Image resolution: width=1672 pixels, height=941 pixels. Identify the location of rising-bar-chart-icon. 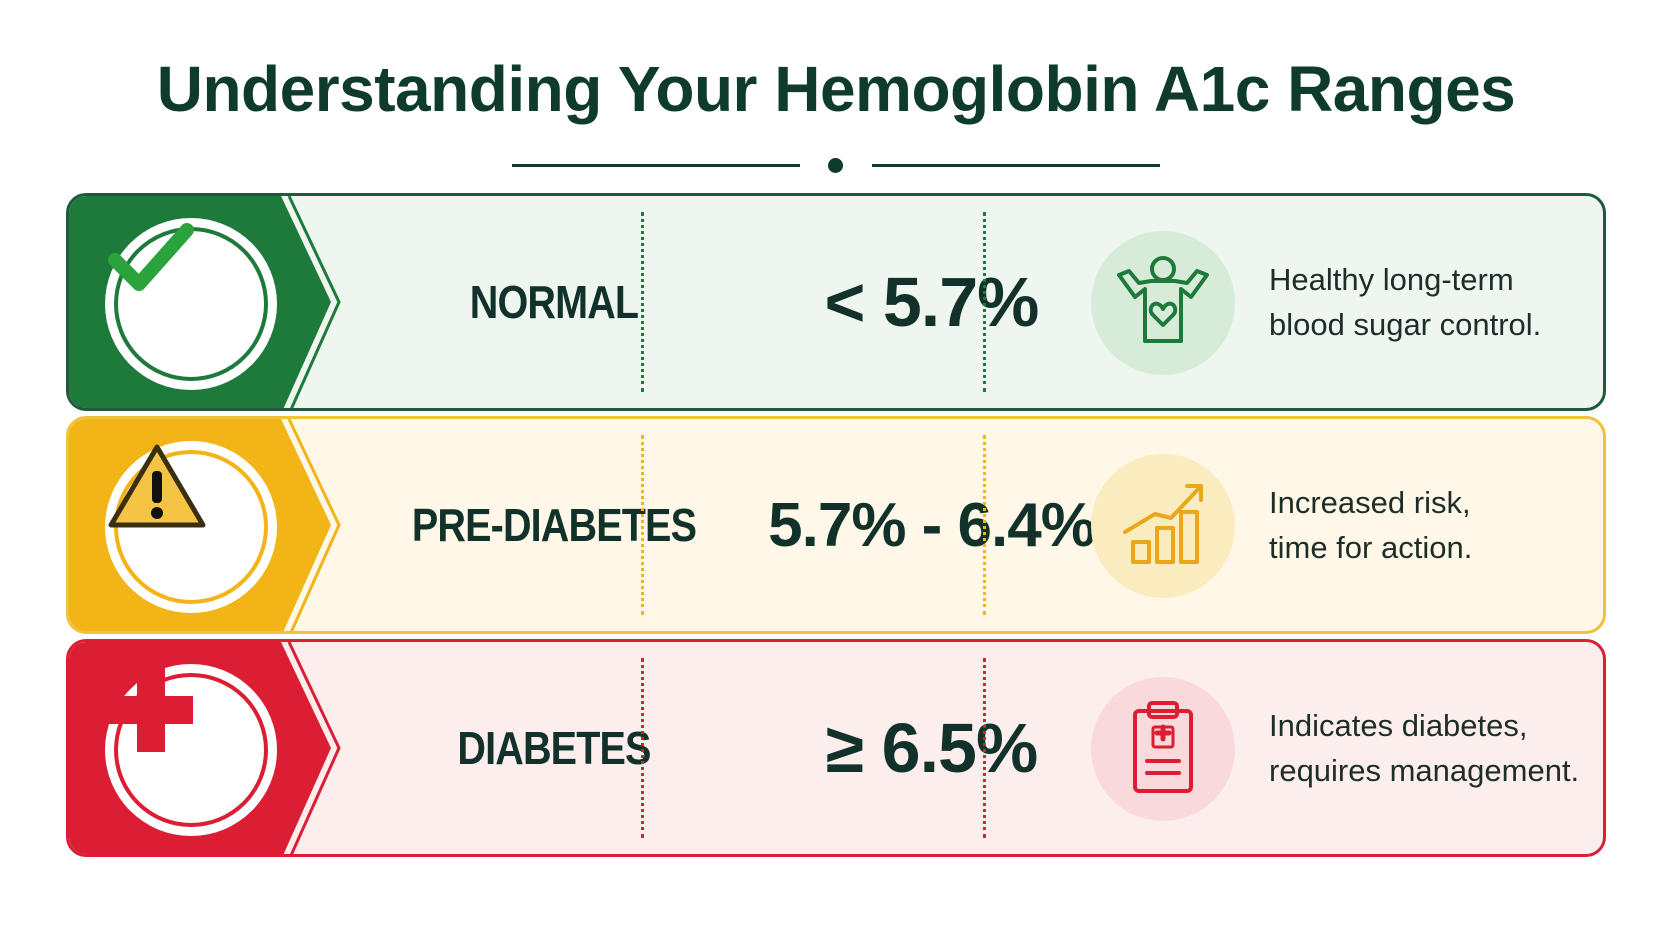
(1163, 526).